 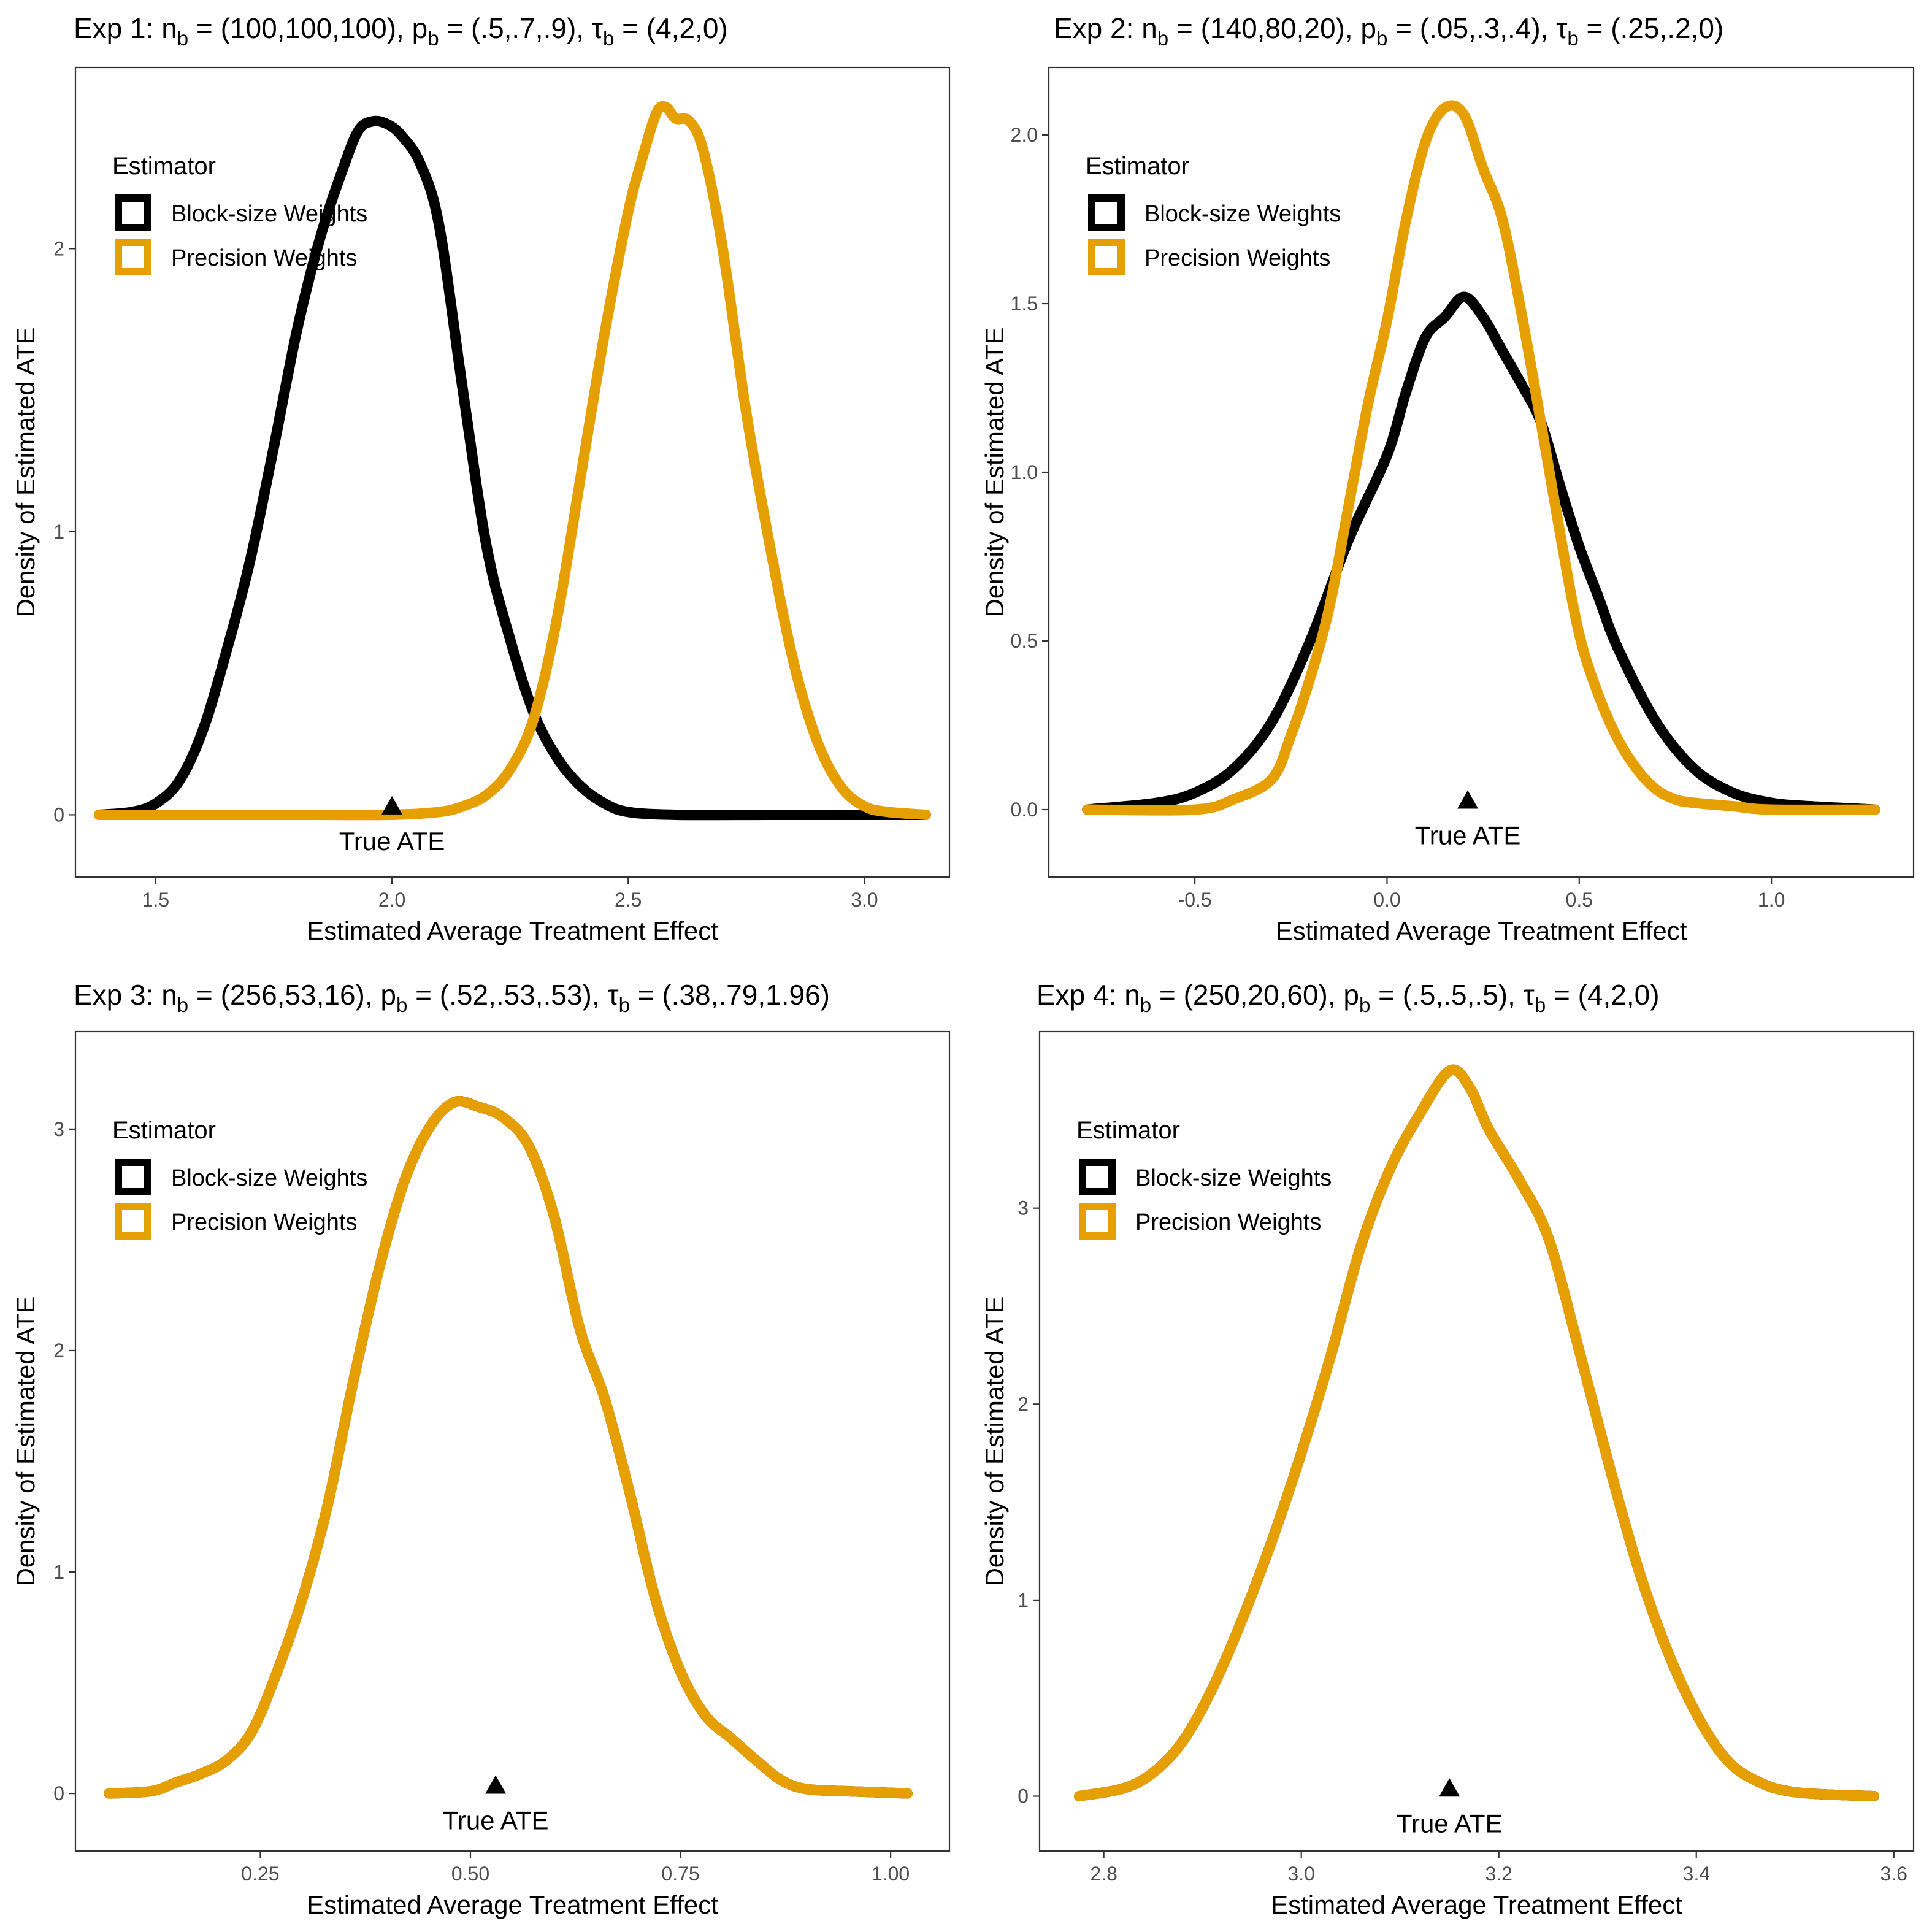 What do you see at coordinates (1024, 304) in the screenshot?
I see `y-tick-label: 1.5` at bounding box center [1024, 304].